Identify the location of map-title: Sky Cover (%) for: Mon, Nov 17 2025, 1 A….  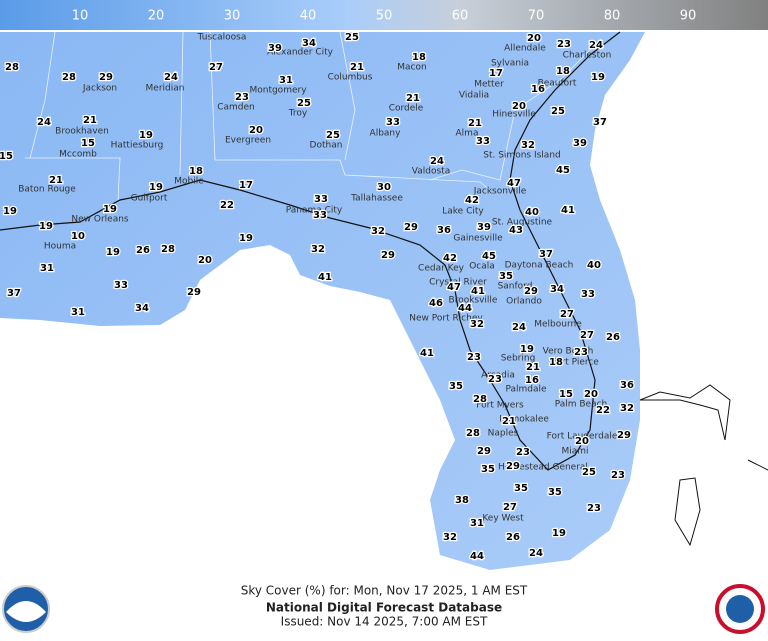
(384, 591).